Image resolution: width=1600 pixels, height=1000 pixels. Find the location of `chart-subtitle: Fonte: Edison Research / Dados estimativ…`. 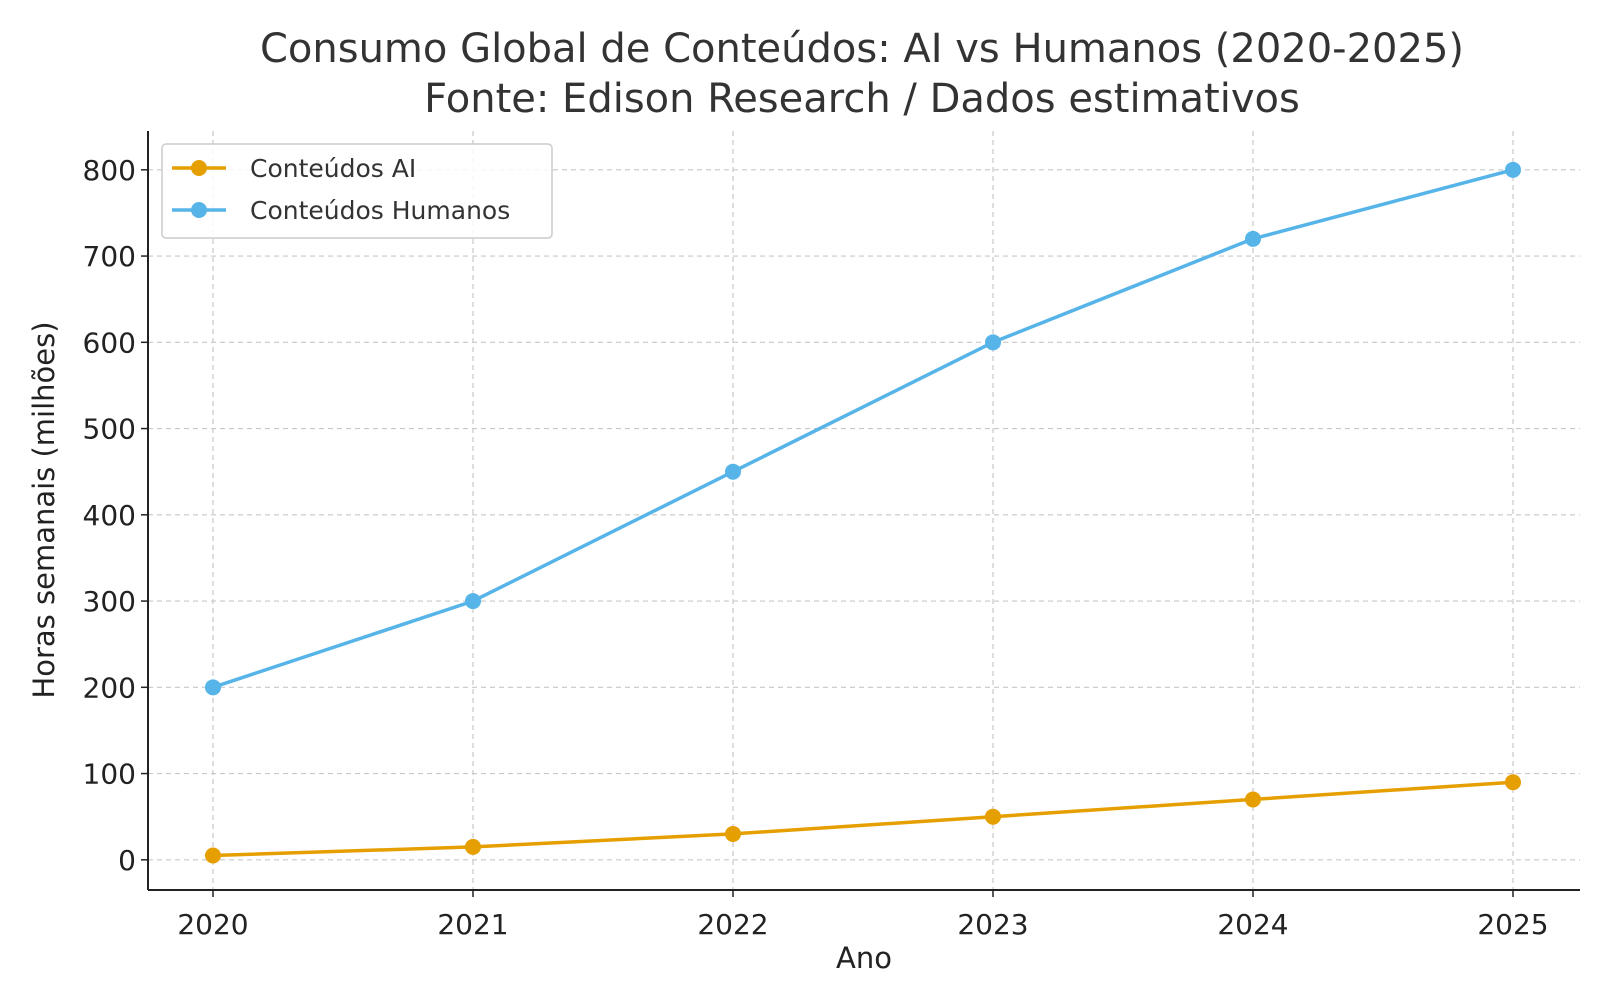

chart-subtitle: Fonte: Edison Research / Dados estimativ… is located at coordinates (862, 99).